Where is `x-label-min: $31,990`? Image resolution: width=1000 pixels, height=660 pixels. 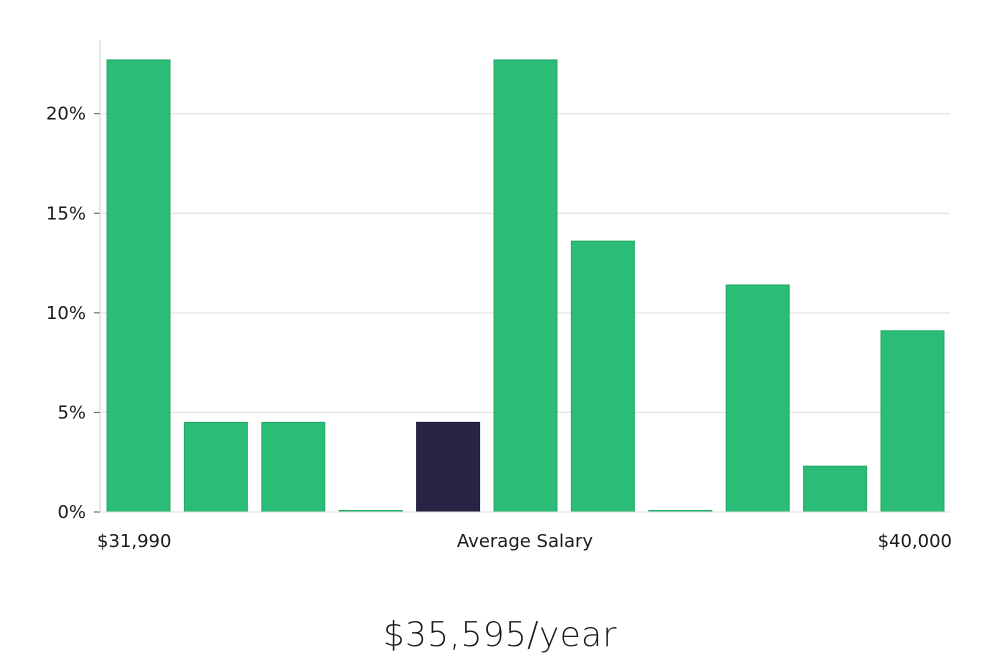 x-label-min: $31,990 is located at coordinates (134, 541).